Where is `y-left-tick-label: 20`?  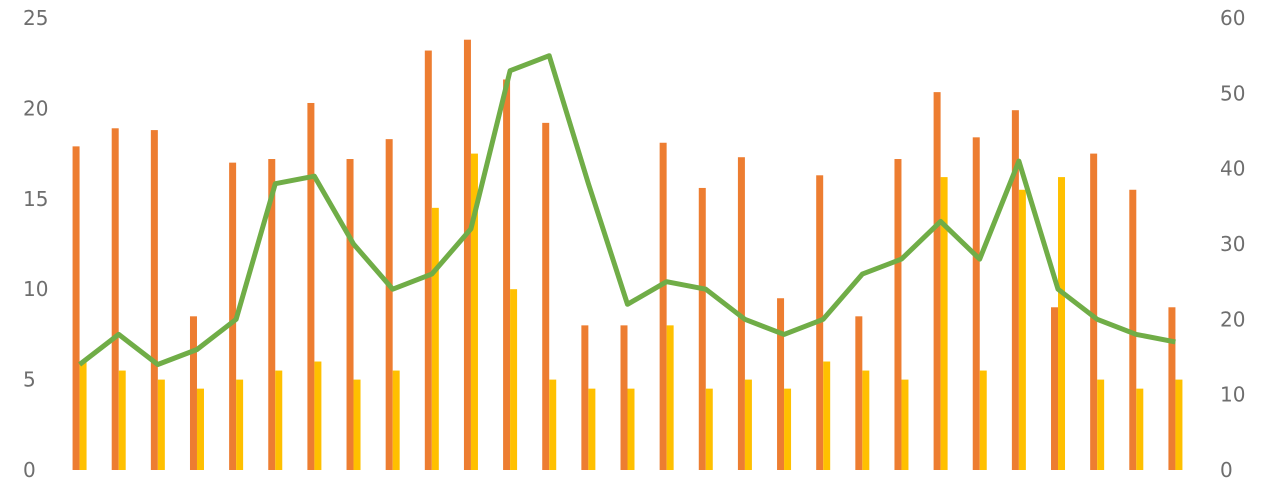
y-left-tick-label: 20 is located at coordinates (35, 108).